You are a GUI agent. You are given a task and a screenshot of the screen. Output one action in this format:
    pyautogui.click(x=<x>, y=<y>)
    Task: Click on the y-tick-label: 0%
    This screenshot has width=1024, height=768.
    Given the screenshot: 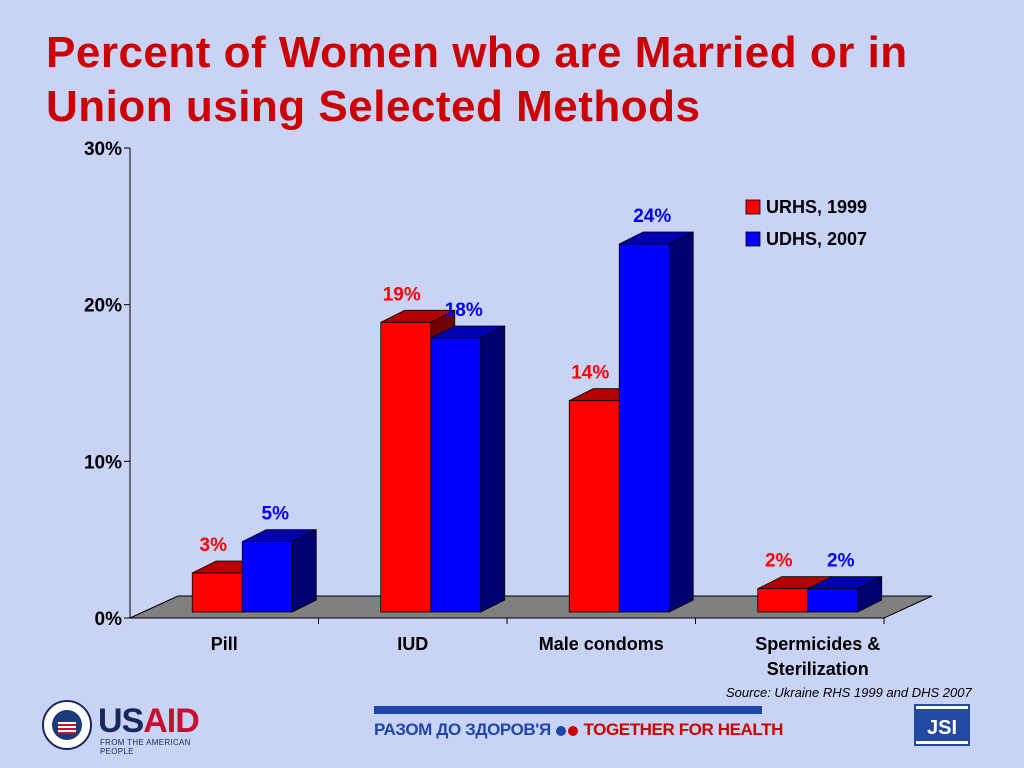 What is the action you would take?
    pyautogui.click(x=109, y=619)
    